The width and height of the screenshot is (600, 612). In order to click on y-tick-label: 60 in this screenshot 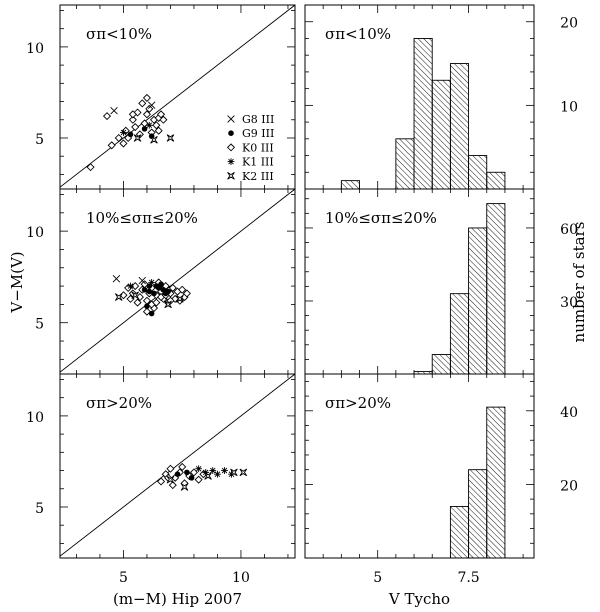, I will do `click(569, 230)`.